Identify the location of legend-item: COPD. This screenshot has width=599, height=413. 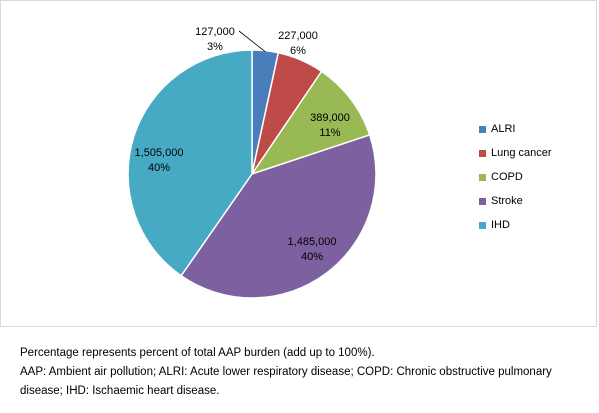
(515, 177).